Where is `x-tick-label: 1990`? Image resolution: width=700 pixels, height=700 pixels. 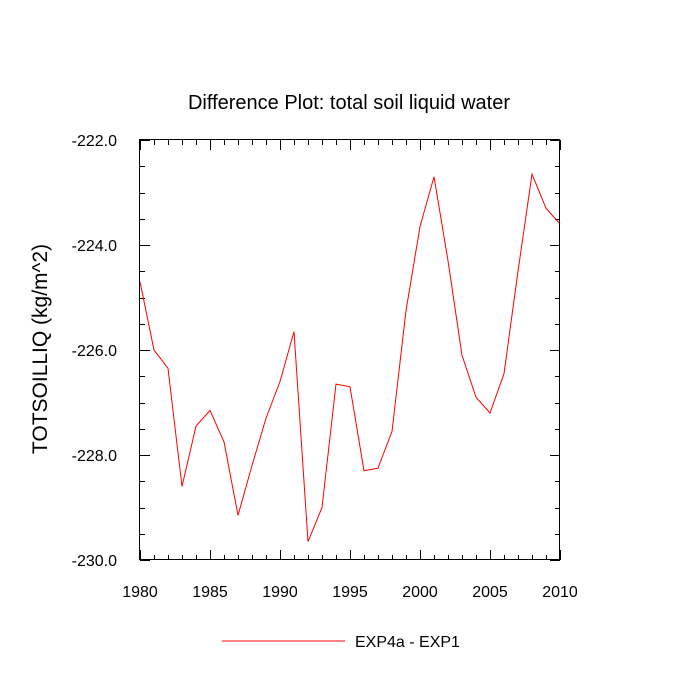 x-tick-label: 1990 is located at coordinates (280, 592).